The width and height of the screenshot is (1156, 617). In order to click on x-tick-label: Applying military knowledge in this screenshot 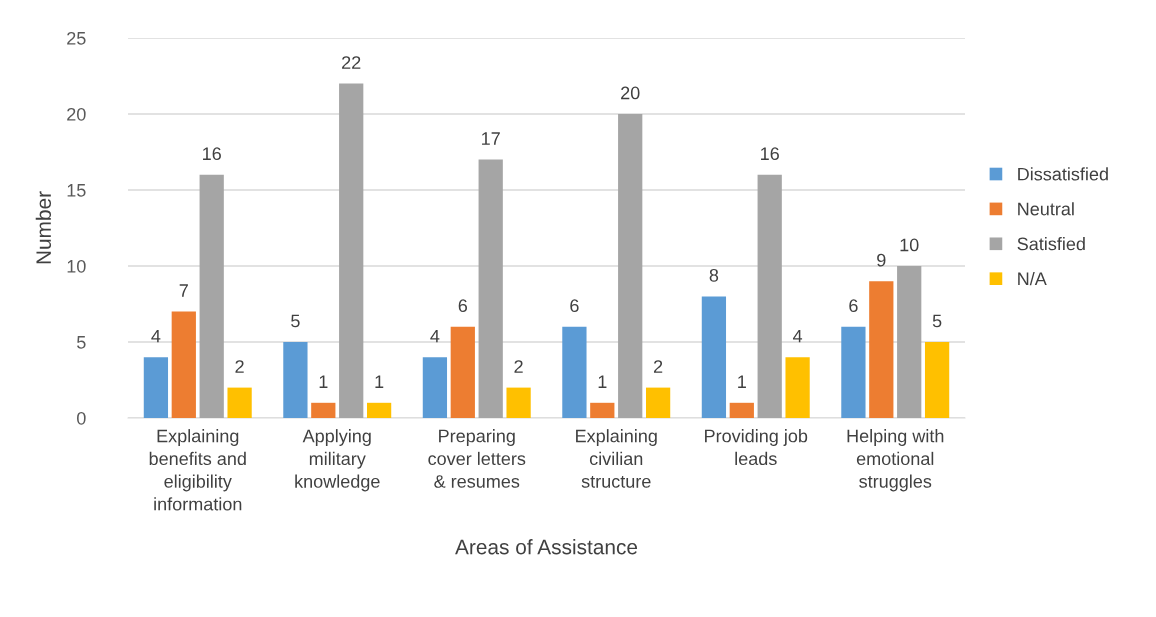, I will do `click(337, 460)`.